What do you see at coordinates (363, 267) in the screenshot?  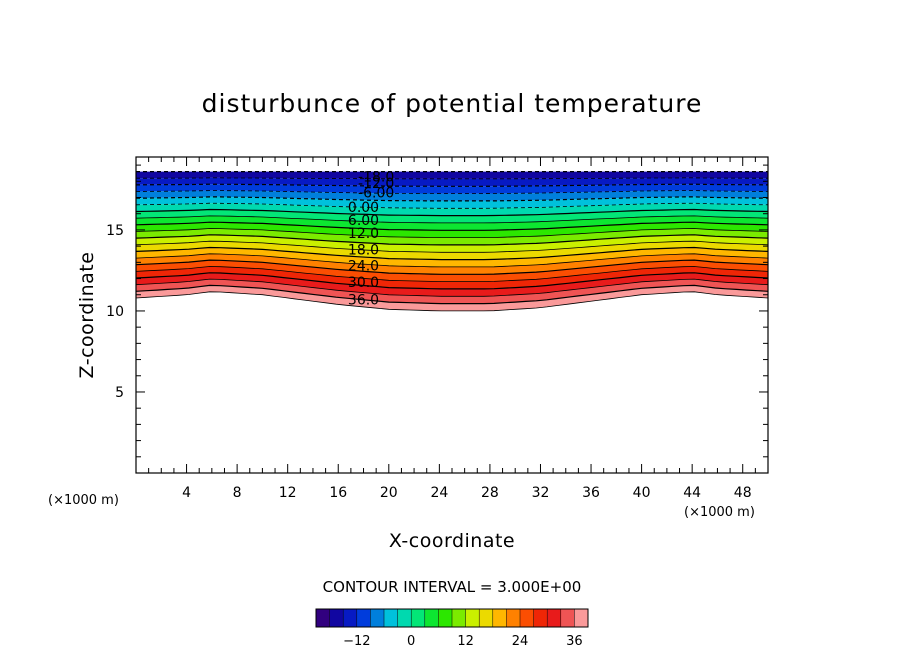 I see `contour-label: 24.0` at bounding box center [363, 267].